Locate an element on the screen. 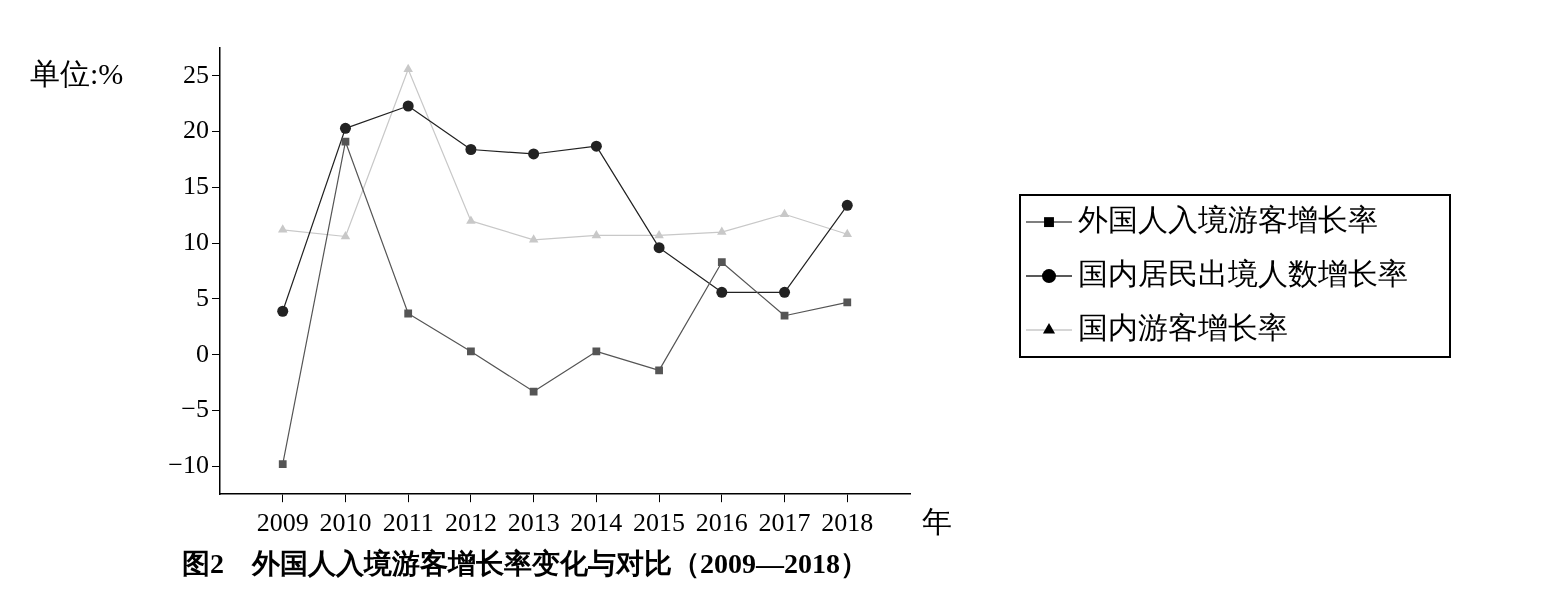  x-tick-label: 2017 is located at coordinates (784, 522).